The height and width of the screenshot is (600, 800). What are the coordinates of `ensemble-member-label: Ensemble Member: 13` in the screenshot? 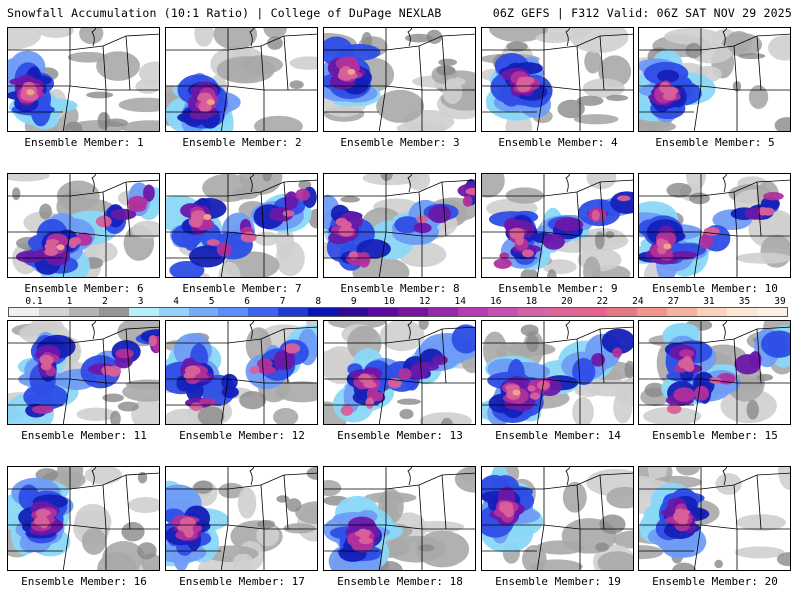 It's located at (400, 435).